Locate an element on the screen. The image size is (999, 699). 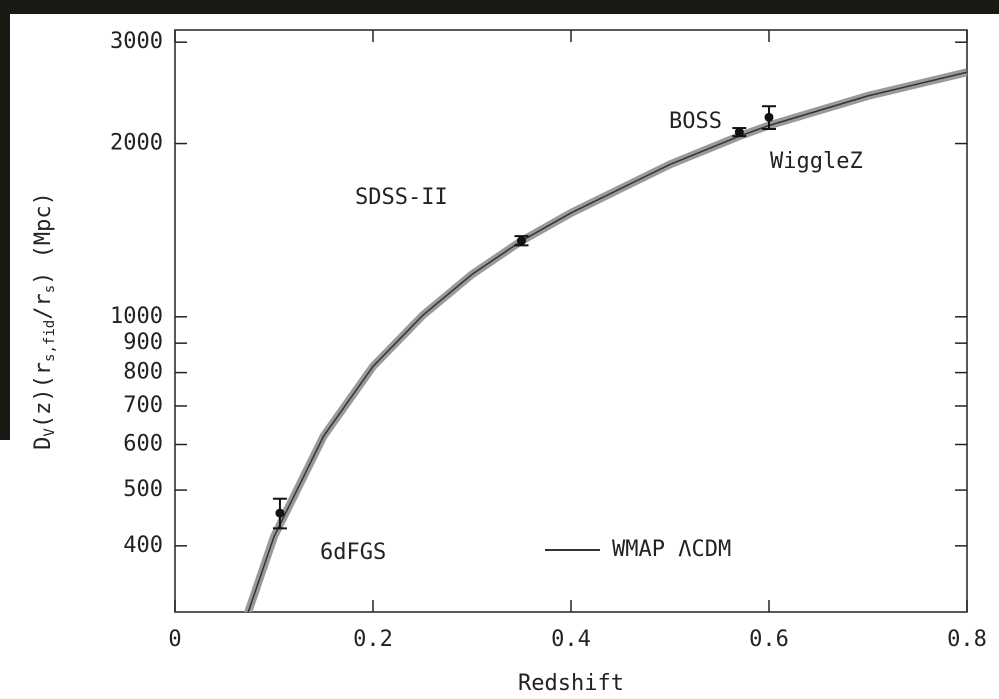
point-label: WiggleZ is located at coordinates (816, 161).